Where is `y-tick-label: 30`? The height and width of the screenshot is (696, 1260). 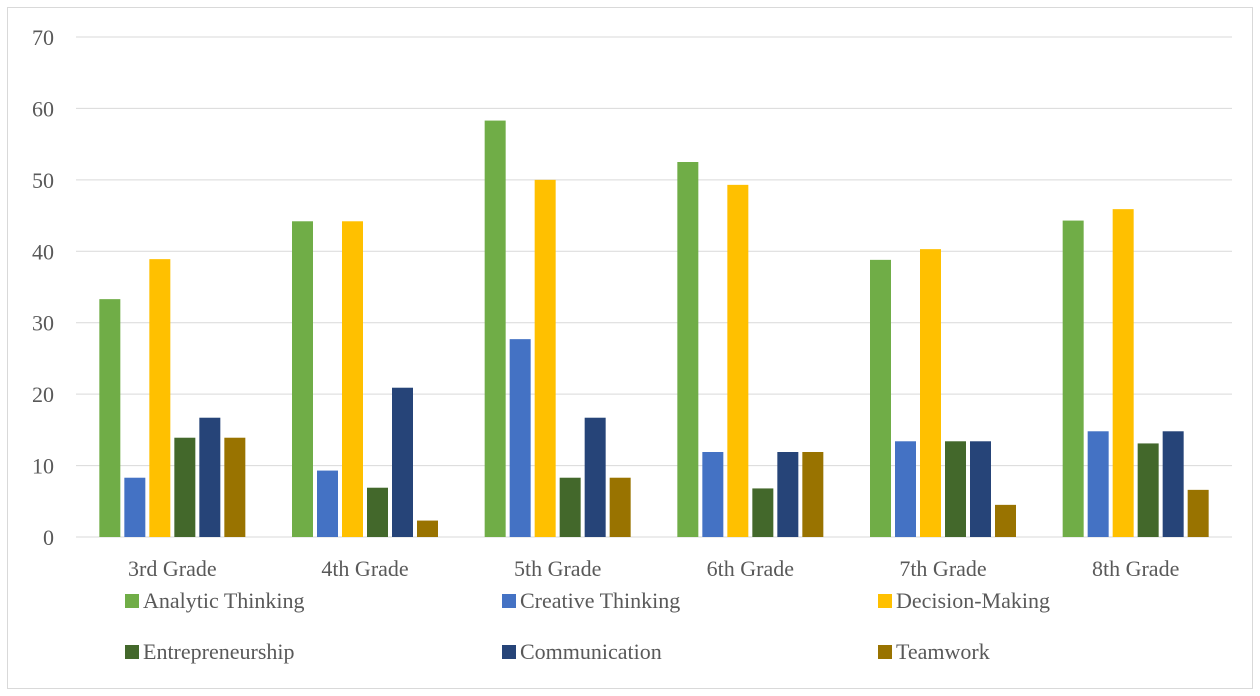 y-tick-label: 30 is located at coordinates (43, 323).